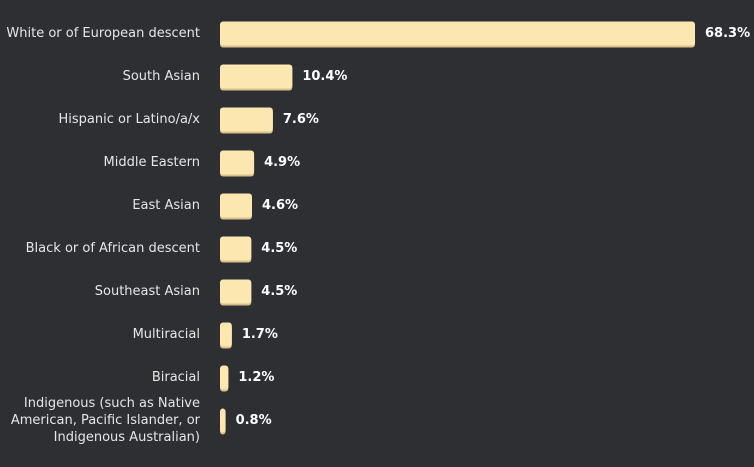  What do you see at coordinates (103, 33) in the screenshot?
I see `category-label: White or of European descent` at bounding box center [103, 33].